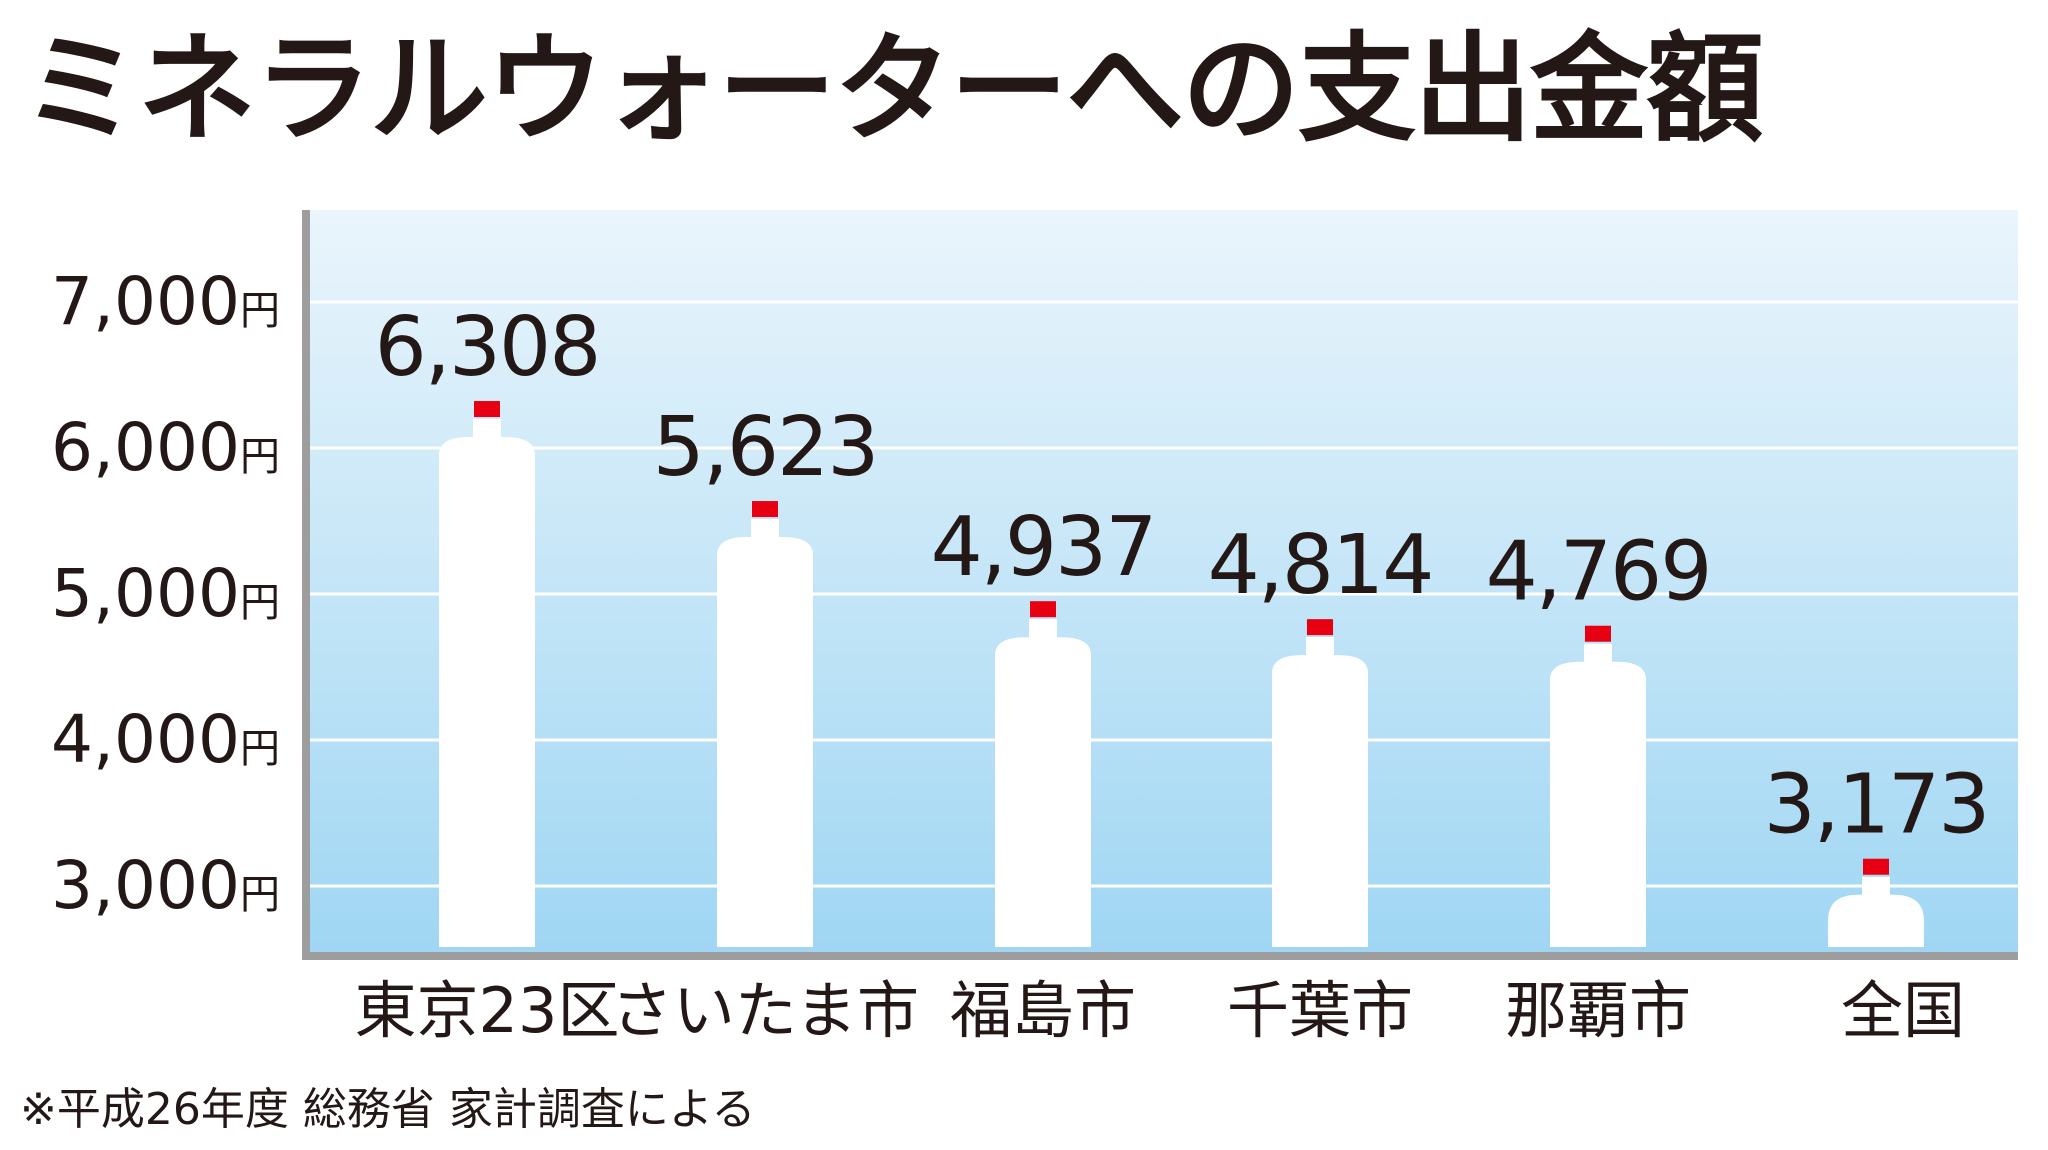  I want to click on data-label: 4,814, so click(1320, 565).